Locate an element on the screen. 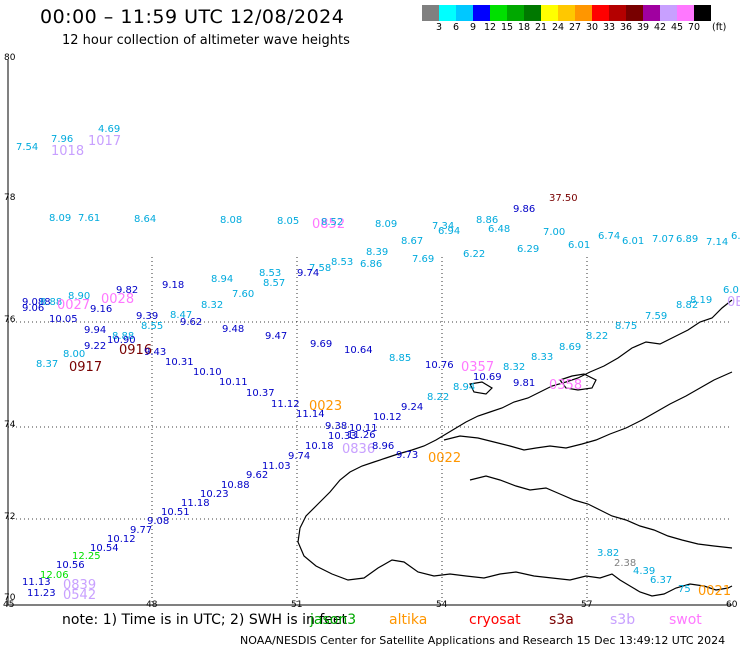 Image resolution: width=740 pixels, height=650 pixels. pass-time-label: 0836 is located at coordinates (359, 449).